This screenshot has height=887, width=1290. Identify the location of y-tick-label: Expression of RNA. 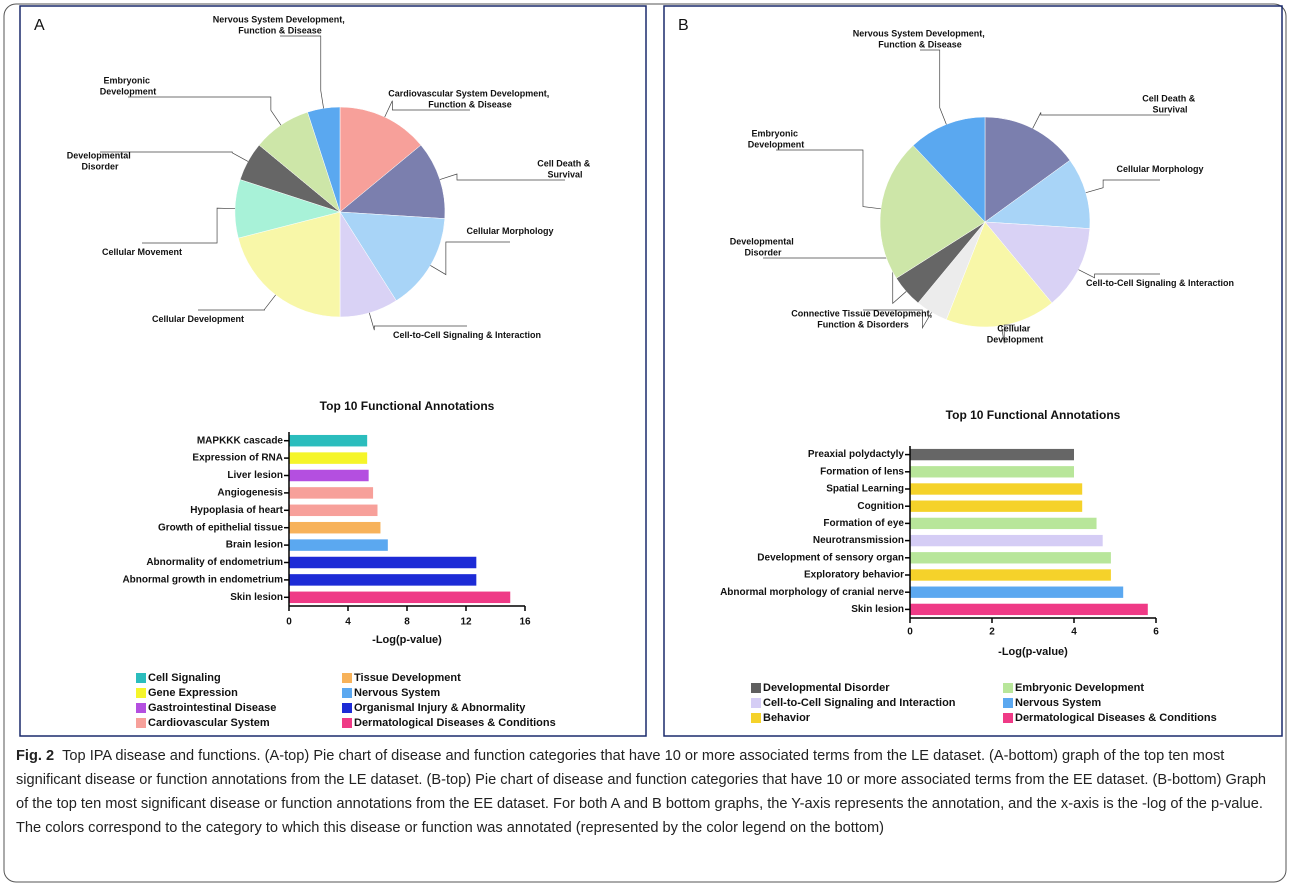
(237, 458).